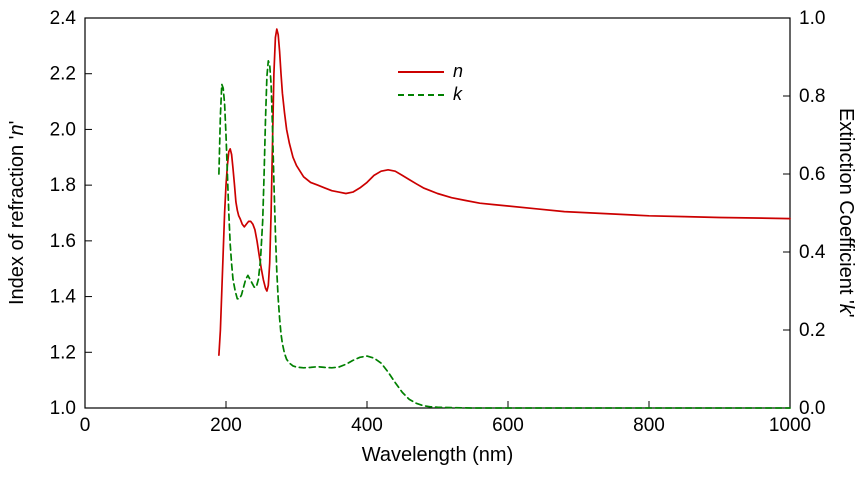 This screenshot has width=859, height=486. Describe the element at coordinates (17, 220) in the screenshot. I see `left-y-axis-label-prefix: Index of refraction '` at that location.